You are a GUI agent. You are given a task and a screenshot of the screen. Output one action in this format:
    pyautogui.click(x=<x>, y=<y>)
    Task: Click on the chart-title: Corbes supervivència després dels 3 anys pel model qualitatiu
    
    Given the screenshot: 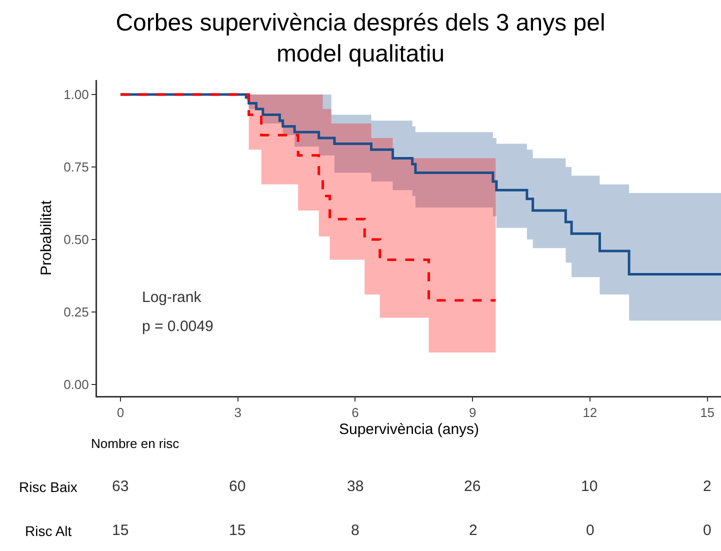 What is the action you would take?
    pyautogui.click(x=361, y=38)
    